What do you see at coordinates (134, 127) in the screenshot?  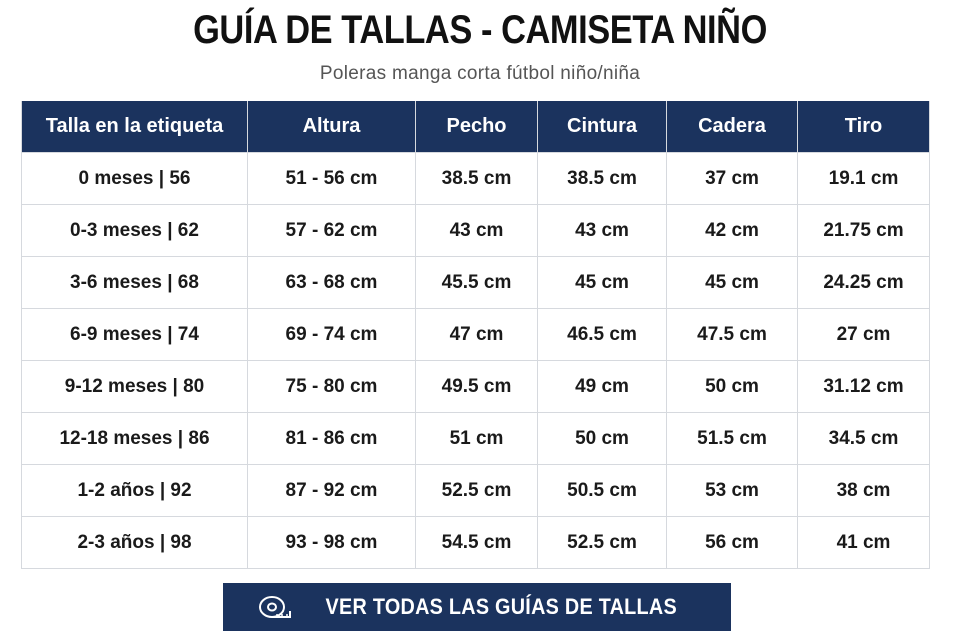 I see `column-header: Talla en la etiqueta` at bounding box center [134, 127].